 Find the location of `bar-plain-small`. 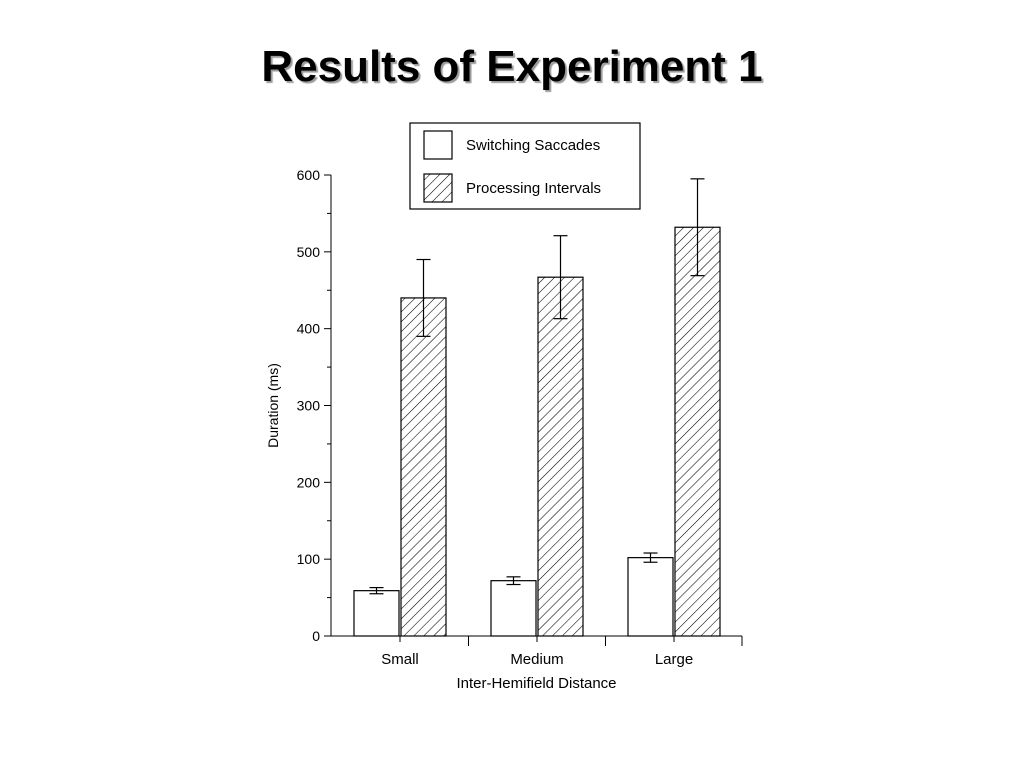

bar-plain-small is located at coordinates (376, 613).